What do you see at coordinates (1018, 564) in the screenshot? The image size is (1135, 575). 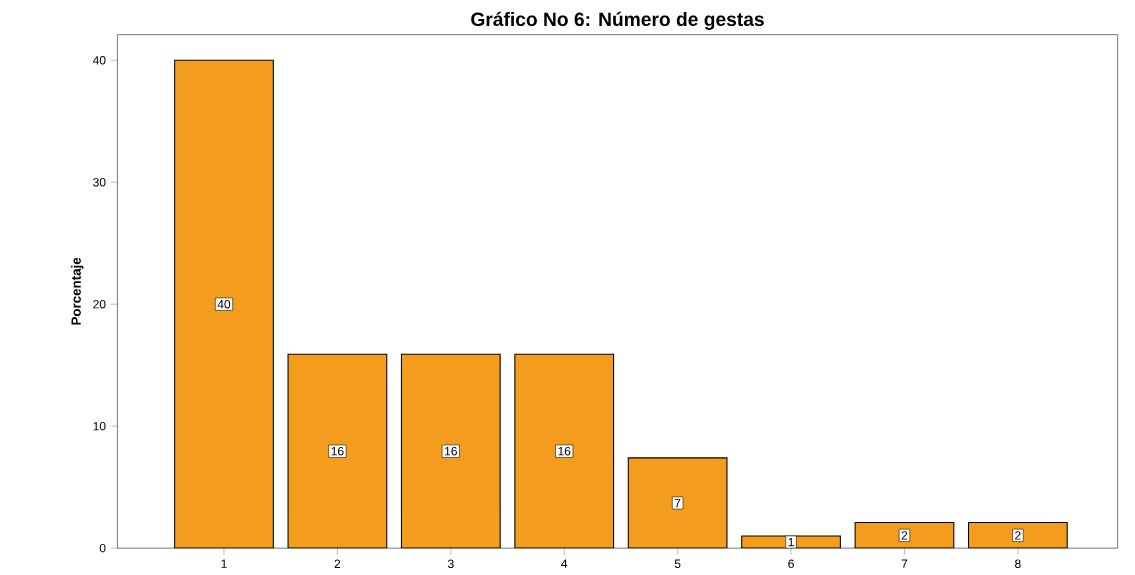 I see `x-tick-label: 8` at bounding box center [1018, 564].